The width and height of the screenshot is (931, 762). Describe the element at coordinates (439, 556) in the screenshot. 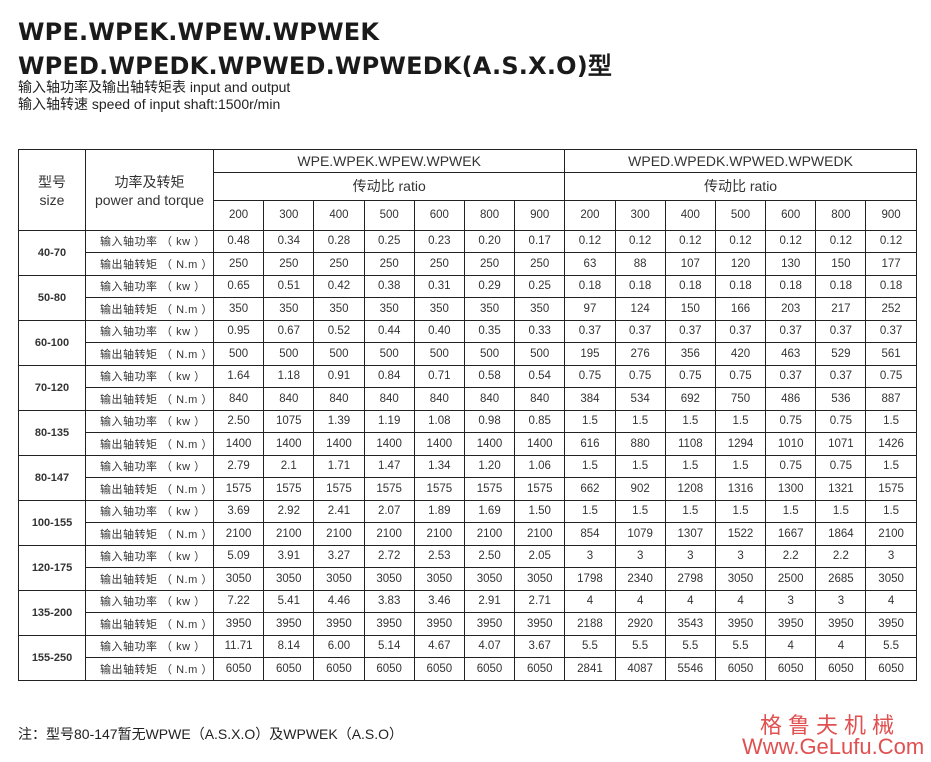

I see `value-cell: 2.53` at that location.